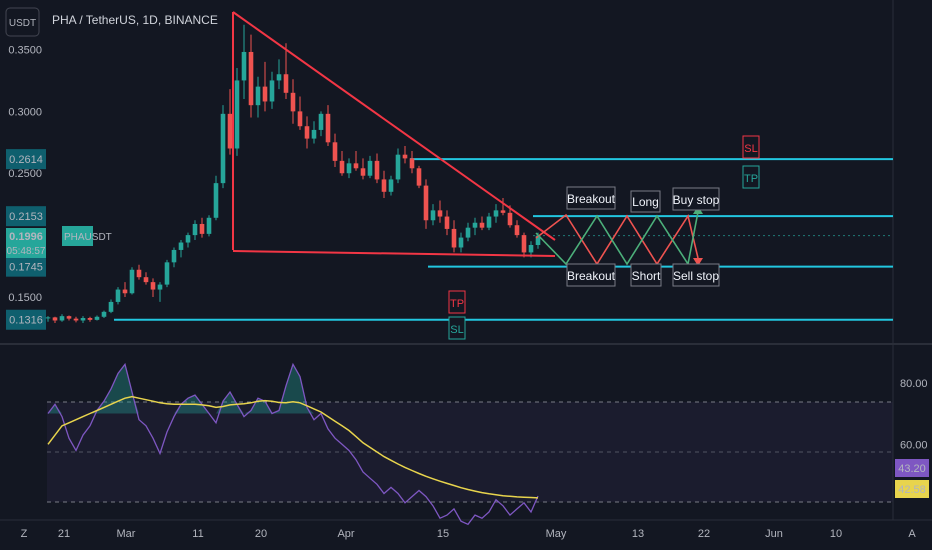  Describe the element at coordinates (394, 253) in the screenshot. I see `wedge-lower-trendline` at that location.